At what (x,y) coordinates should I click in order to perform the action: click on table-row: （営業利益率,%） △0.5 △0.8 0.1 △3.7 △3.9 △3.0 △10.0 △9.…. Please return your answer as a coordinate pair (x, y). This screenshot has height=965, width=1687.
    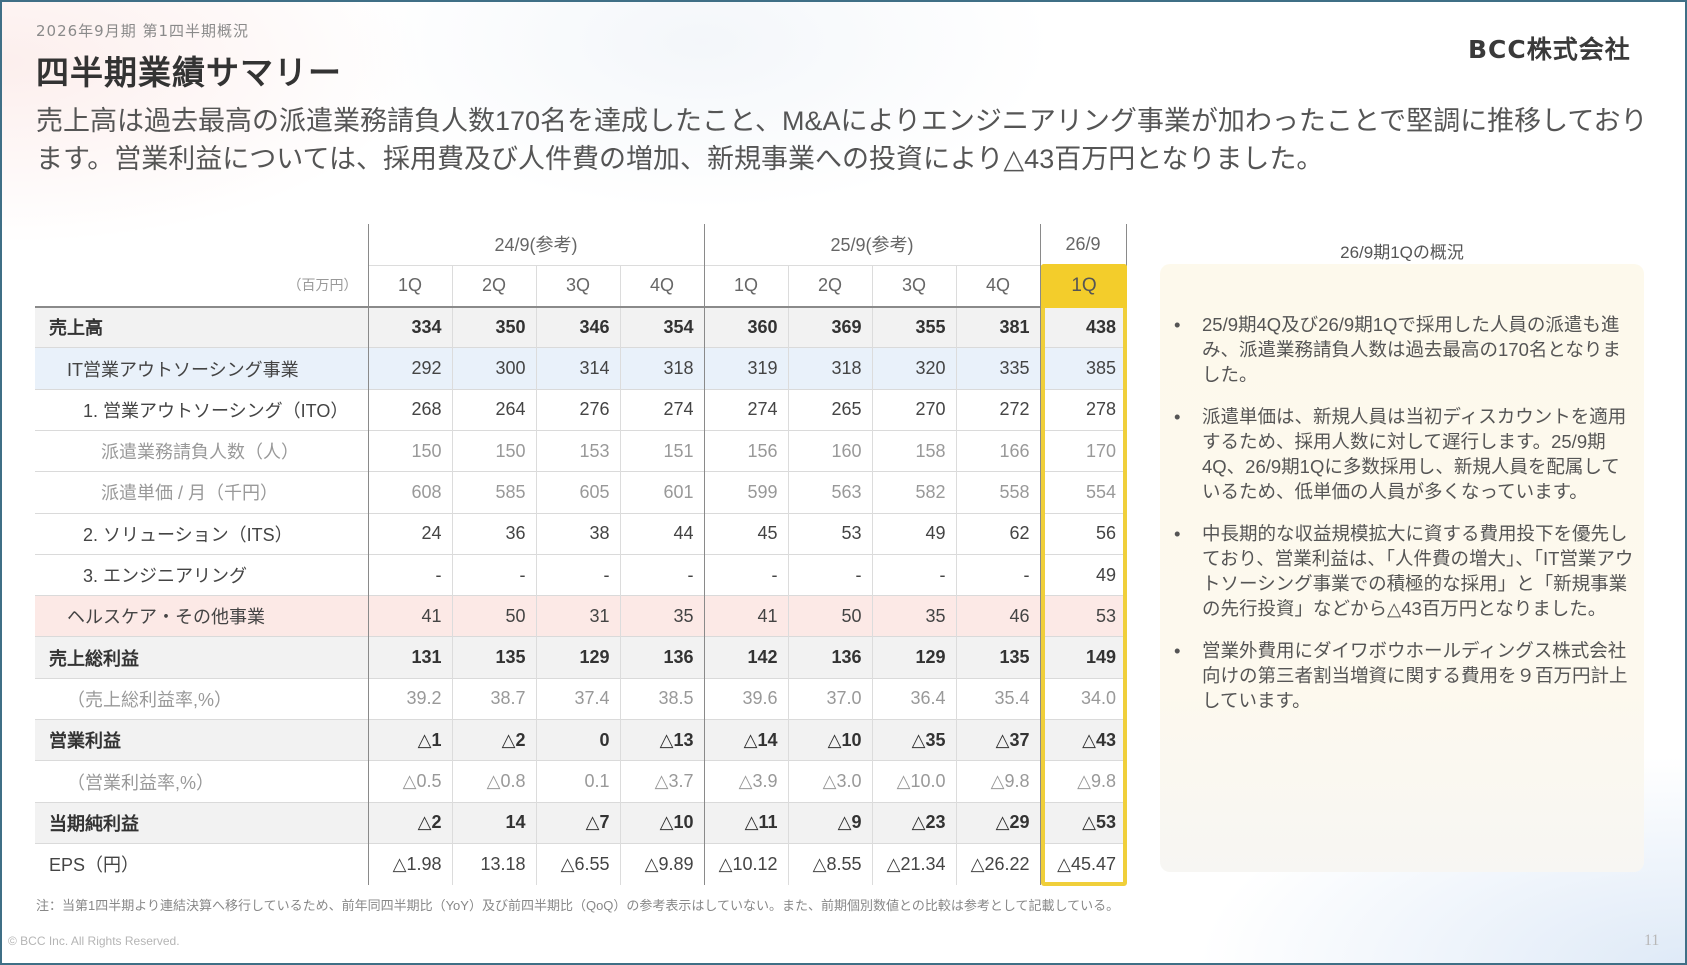
    Looking at the image, I should click on (580, 781).